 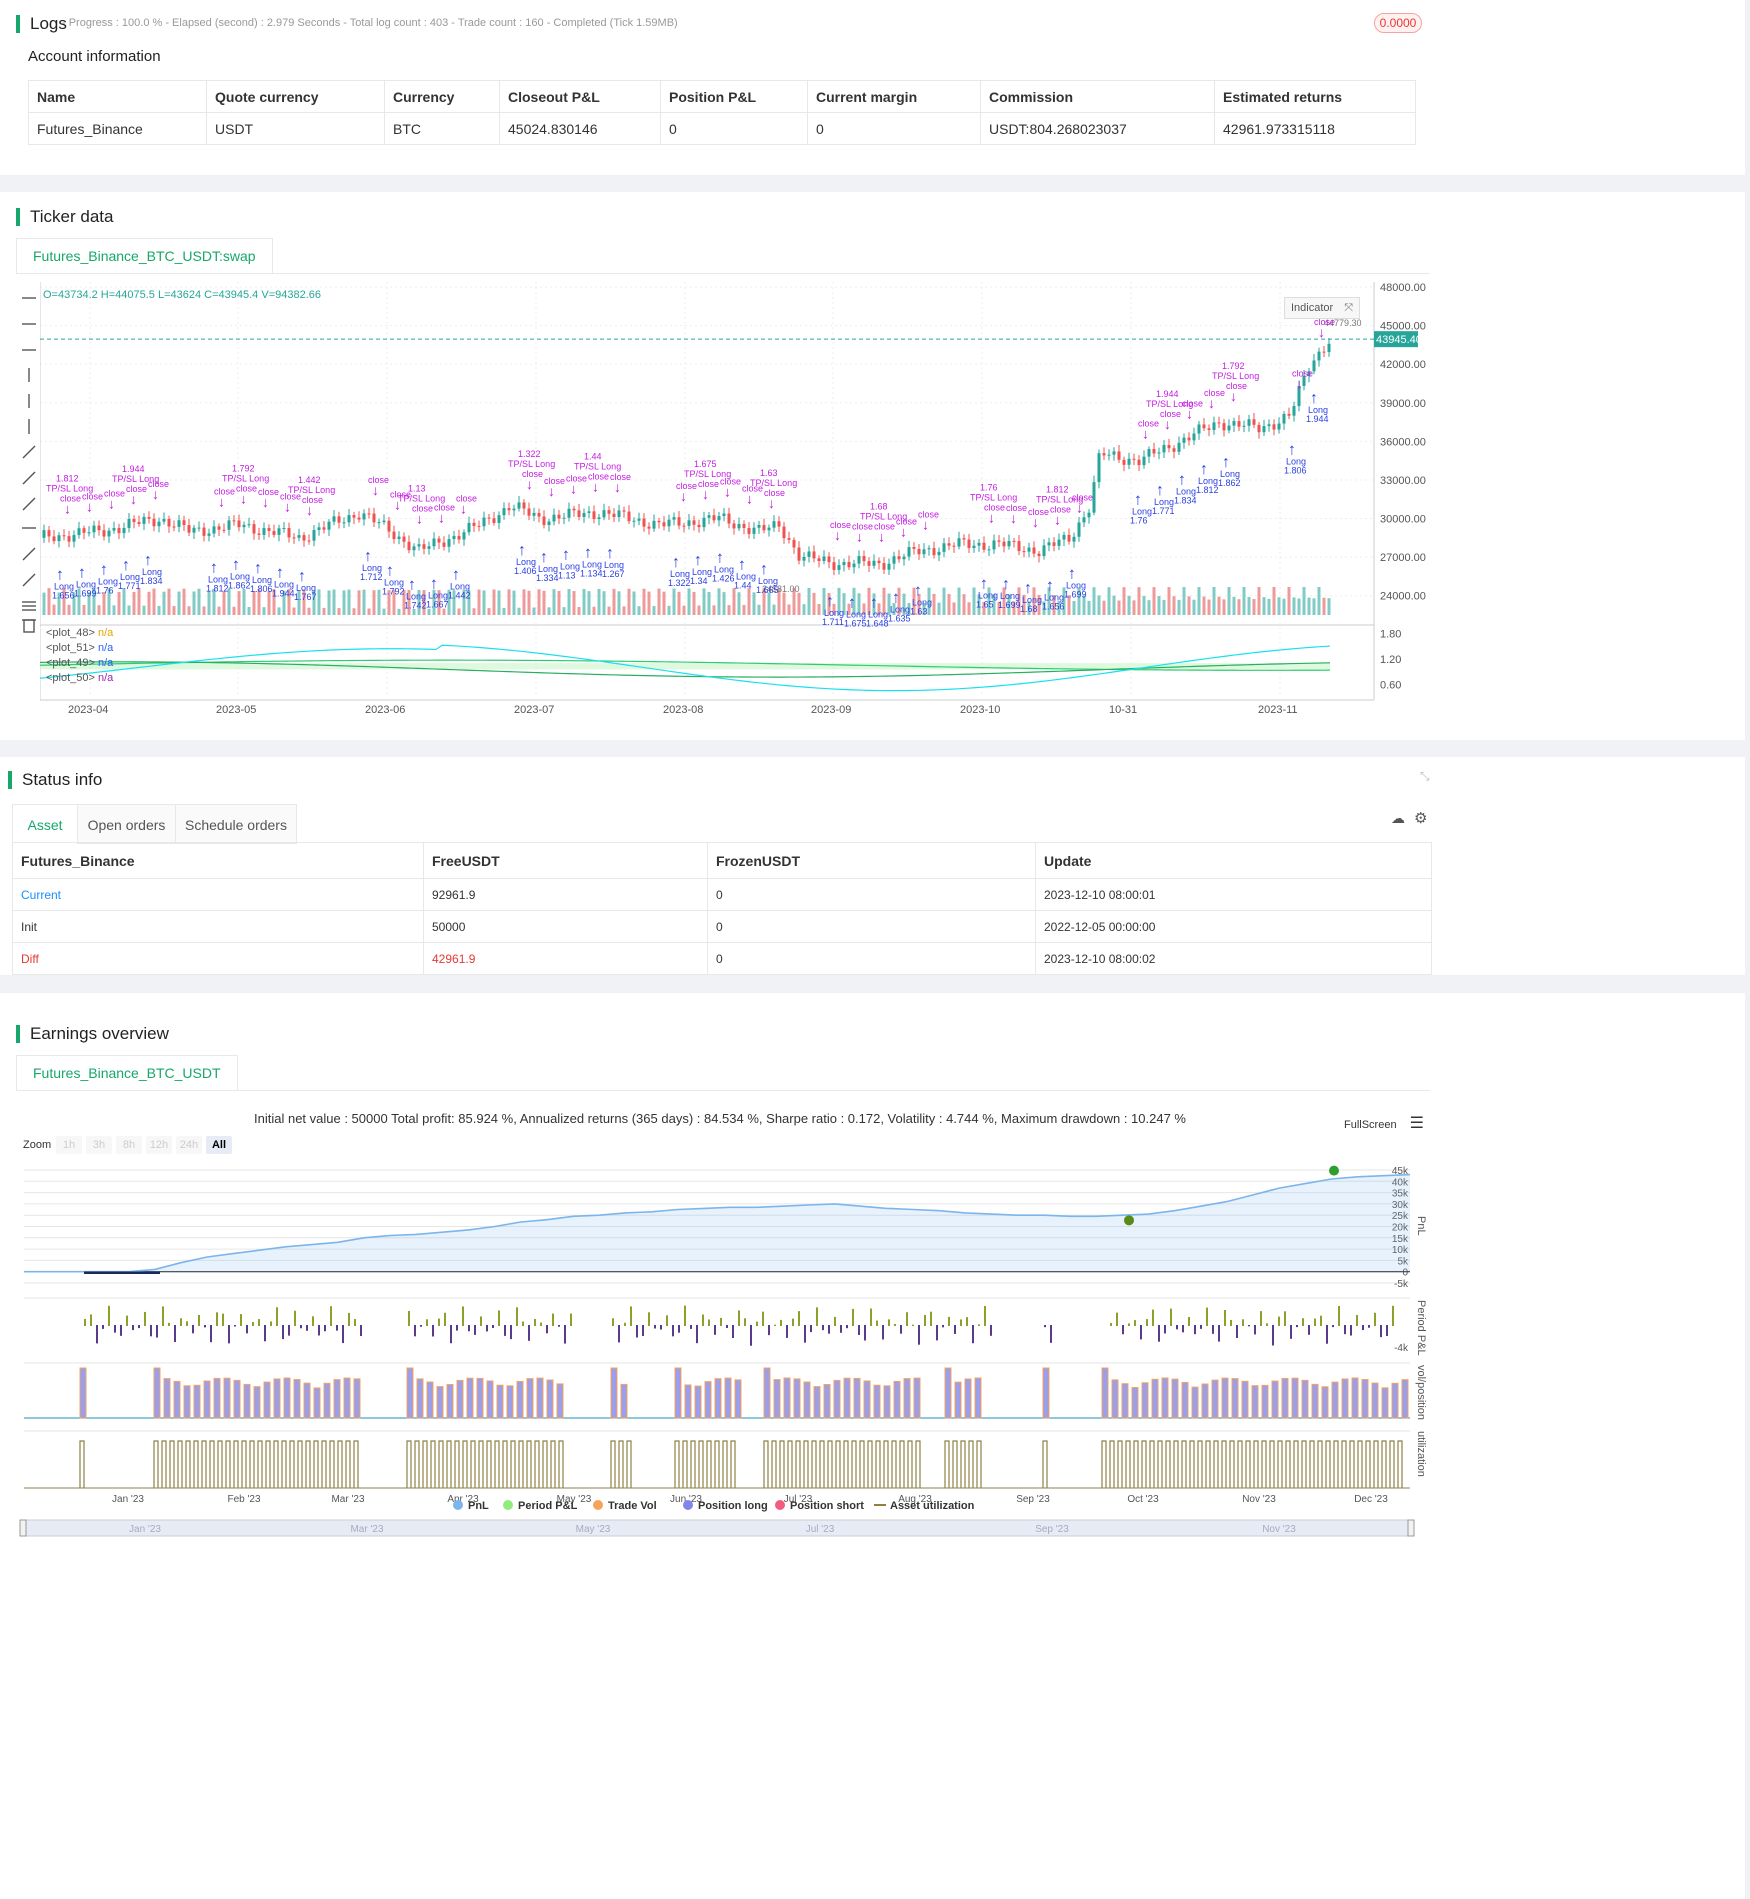 What do you see at coordinates (219, 1145) in the screenshot?
I see `zoom-all: All` at bounding box center [219, 1145].